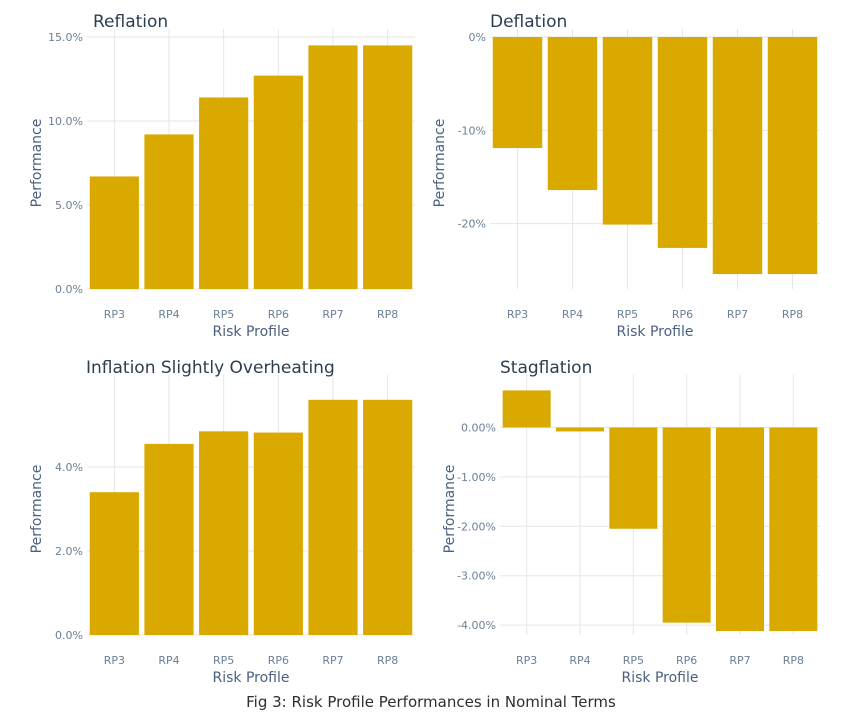  What do you see at coordinates (476, 526) in the screenshot?
I see `y-tick-label: -2.00%` at bounding box center [476, 526].